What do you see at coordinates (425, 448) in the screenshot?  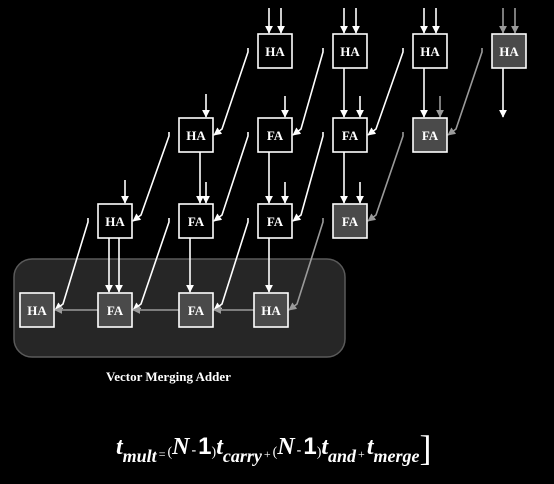 I see `formula-close-bracket: ]` at bounding box center [425, 448].